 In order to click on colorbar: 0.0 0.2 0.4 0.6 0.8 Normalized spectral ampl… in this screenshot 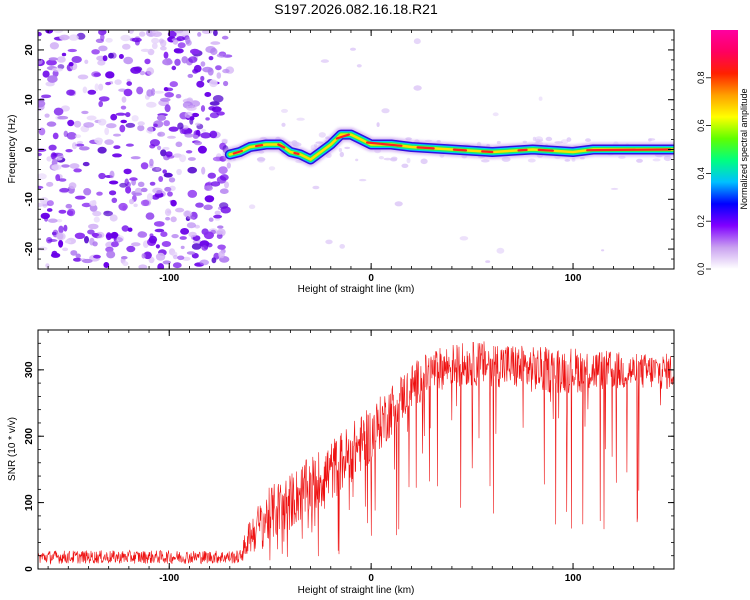, I will do `click(722, 152)`.